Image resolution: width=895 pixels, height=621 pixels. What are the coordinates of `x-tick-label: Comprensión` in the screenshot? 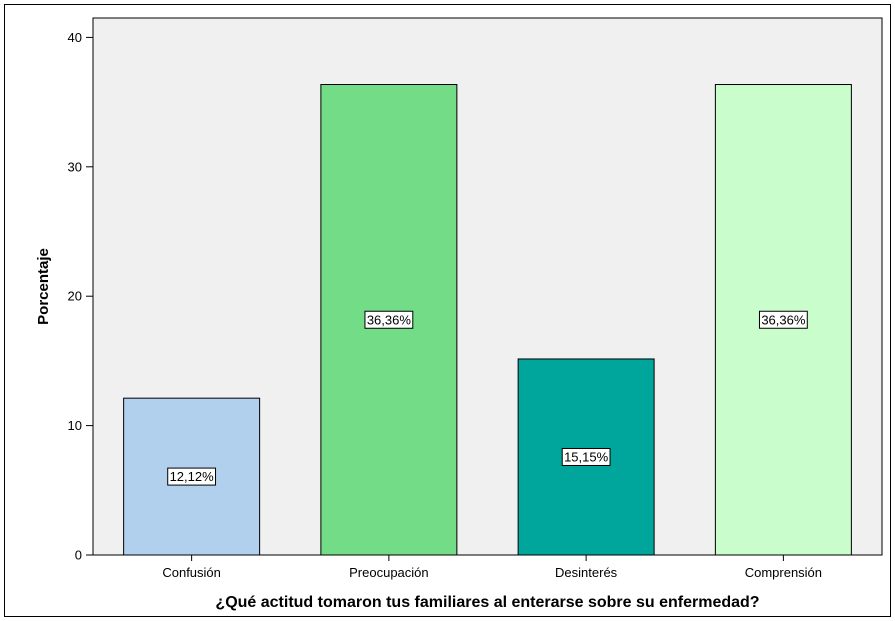 It's located at (783, 572).